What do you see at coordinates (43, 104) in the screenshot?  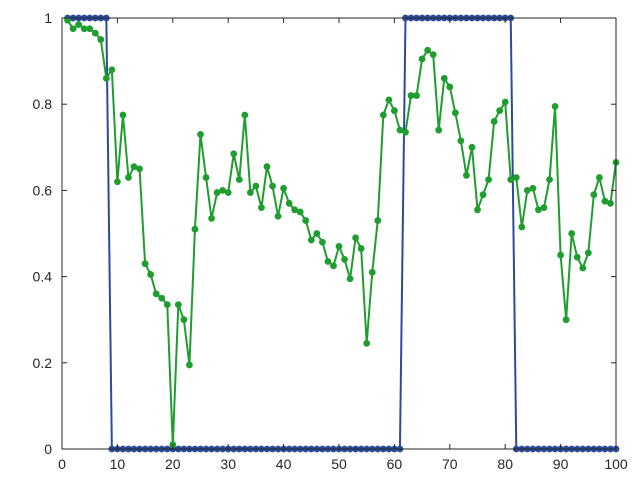 I see `y-tick-label: 0.8` at bounding box center [43, 104].